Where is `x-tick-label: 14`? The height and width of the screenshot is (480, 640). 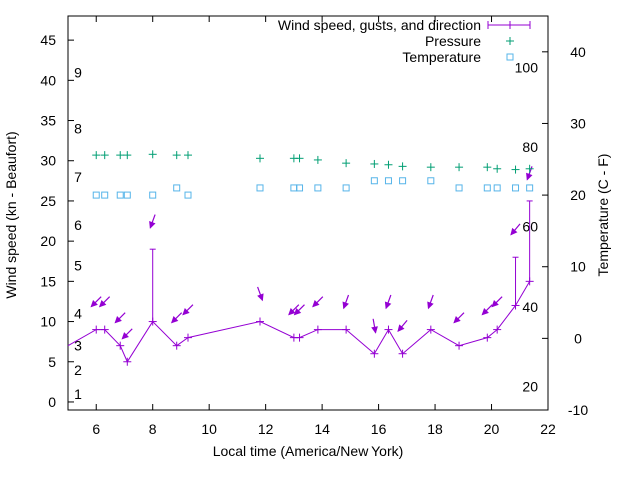 x-tick-label: 14 is located at coordinates (322, 429).